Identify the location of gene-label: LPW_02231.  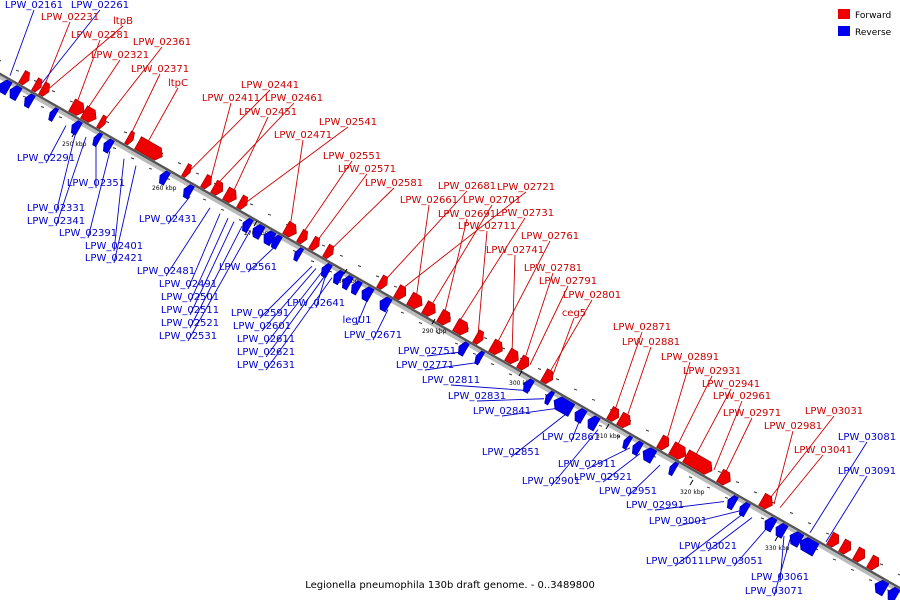
(70, 17).